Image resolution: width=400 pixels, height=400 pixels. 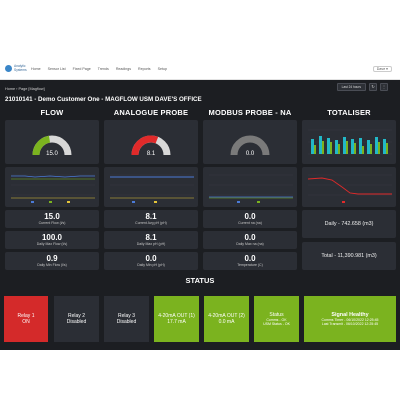 What do you see at coordinates (349, 112) in the screenshot?
I see `section-title-totaliser: TOTALISER` at bounding box center [349, 112].